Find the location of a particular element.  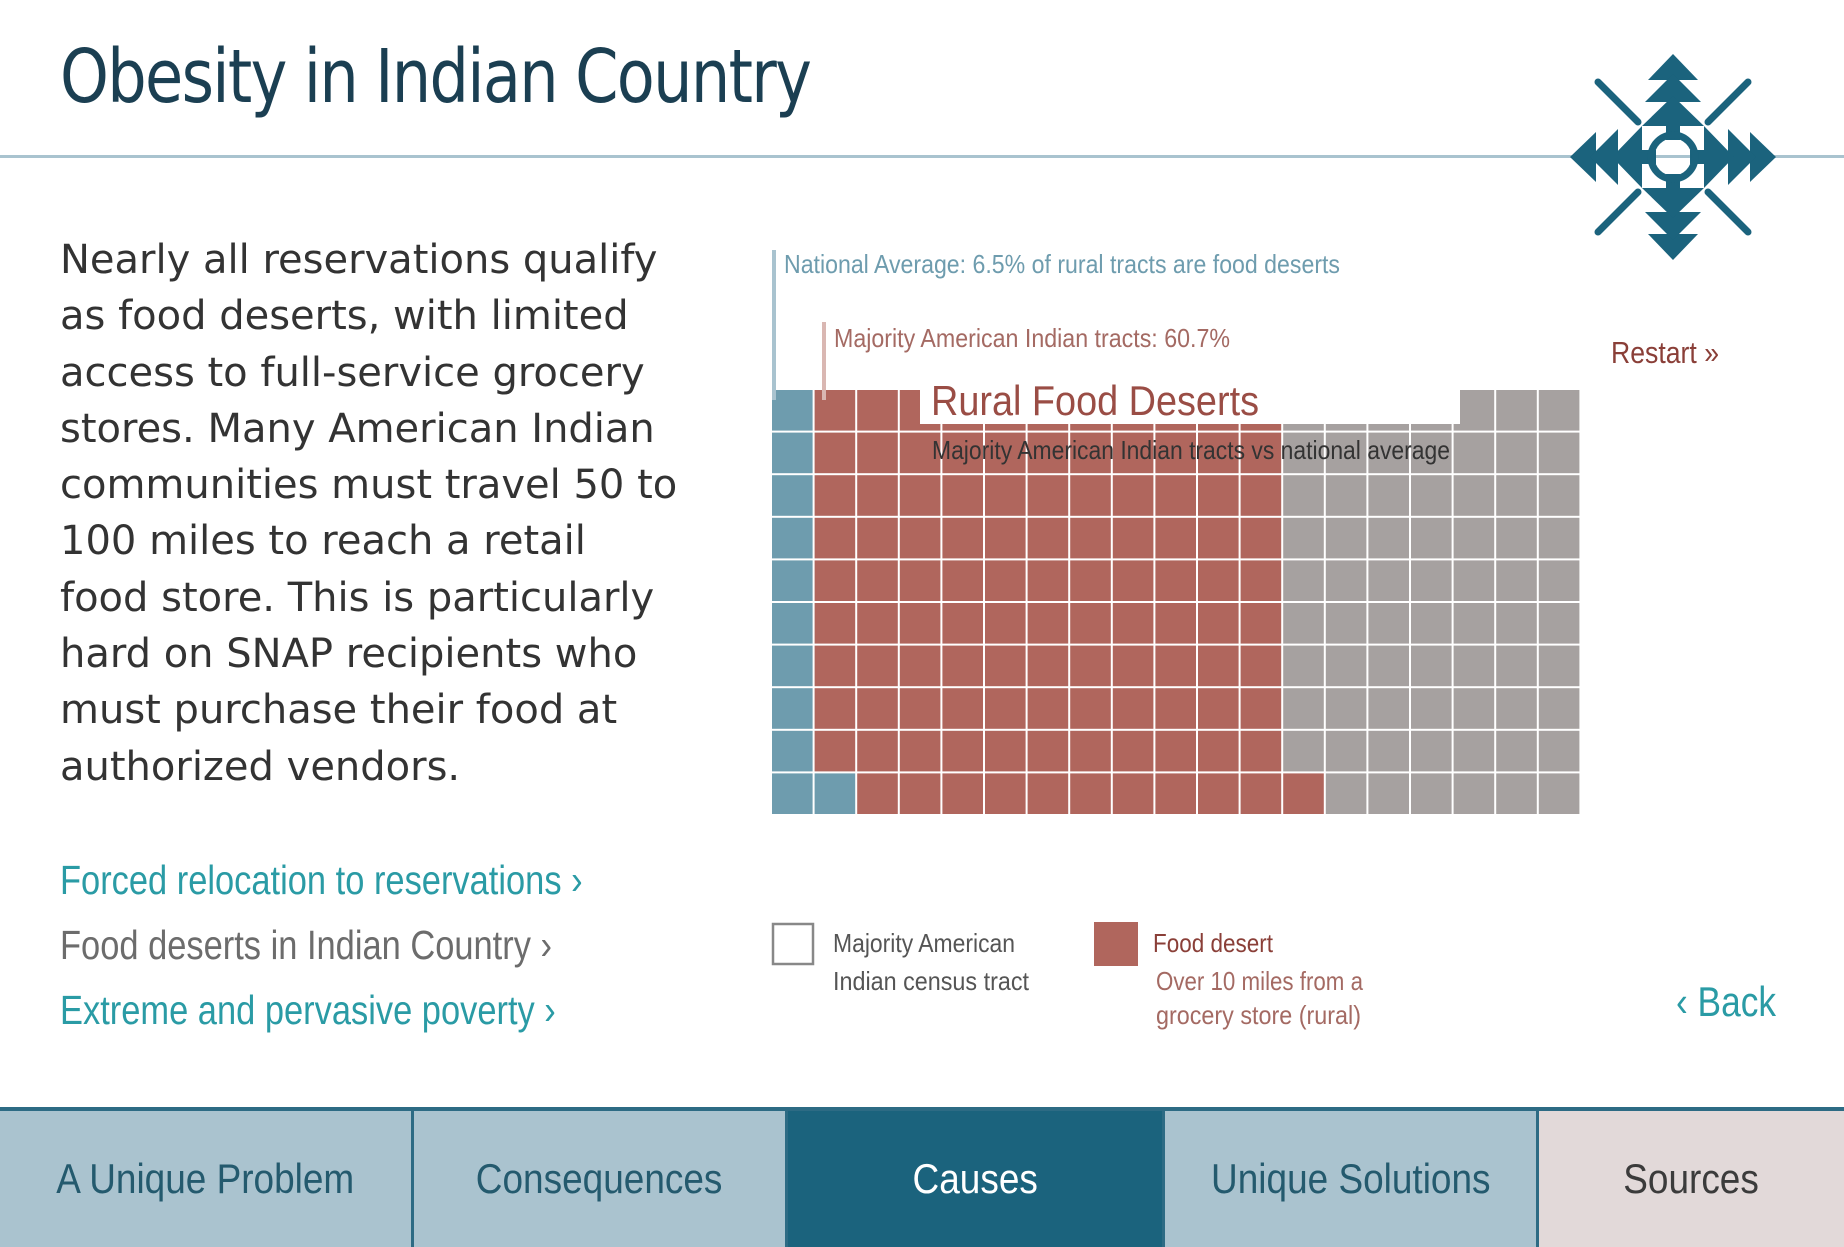

tab-label: Consequences is located at coordinates (599, 1178).